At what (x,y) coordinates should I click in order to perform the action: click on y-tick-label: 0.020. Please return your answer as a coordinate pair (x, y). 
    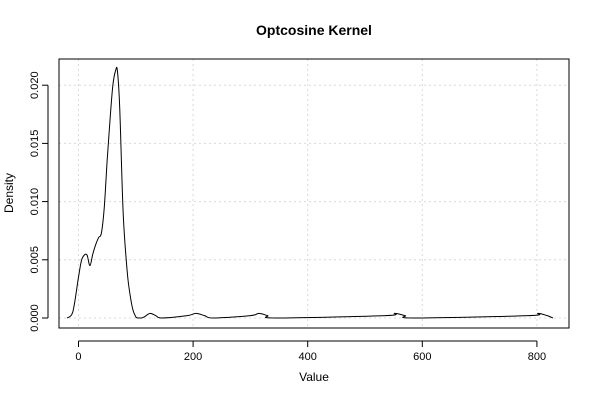
    Looking at the image, I should click on (35, 85).